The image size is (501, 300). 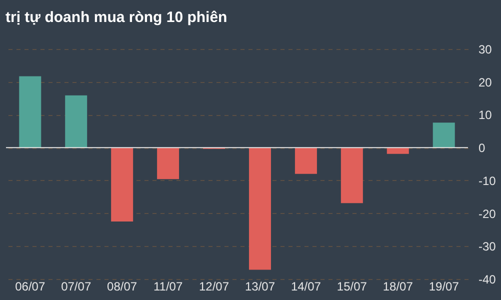 What do you see at coordinates (30, 287) in the screenshot?
I see `x-tick-label: 06/07` at bounding box center [30, 287].